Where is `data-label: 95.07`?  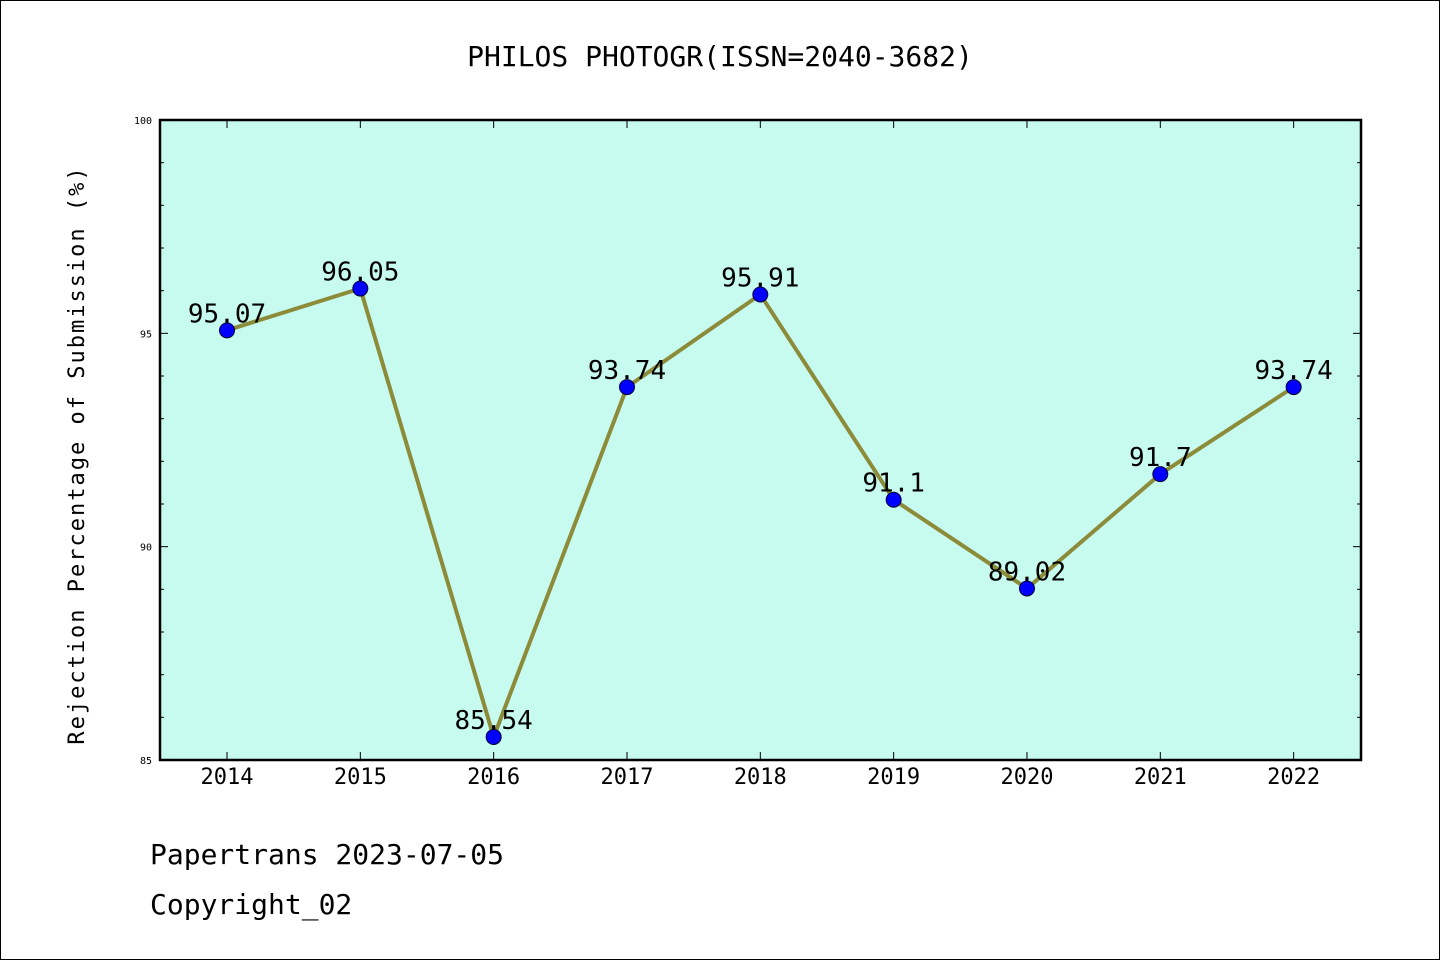
data-label: 95.07 is located at coordinates (227, 314).